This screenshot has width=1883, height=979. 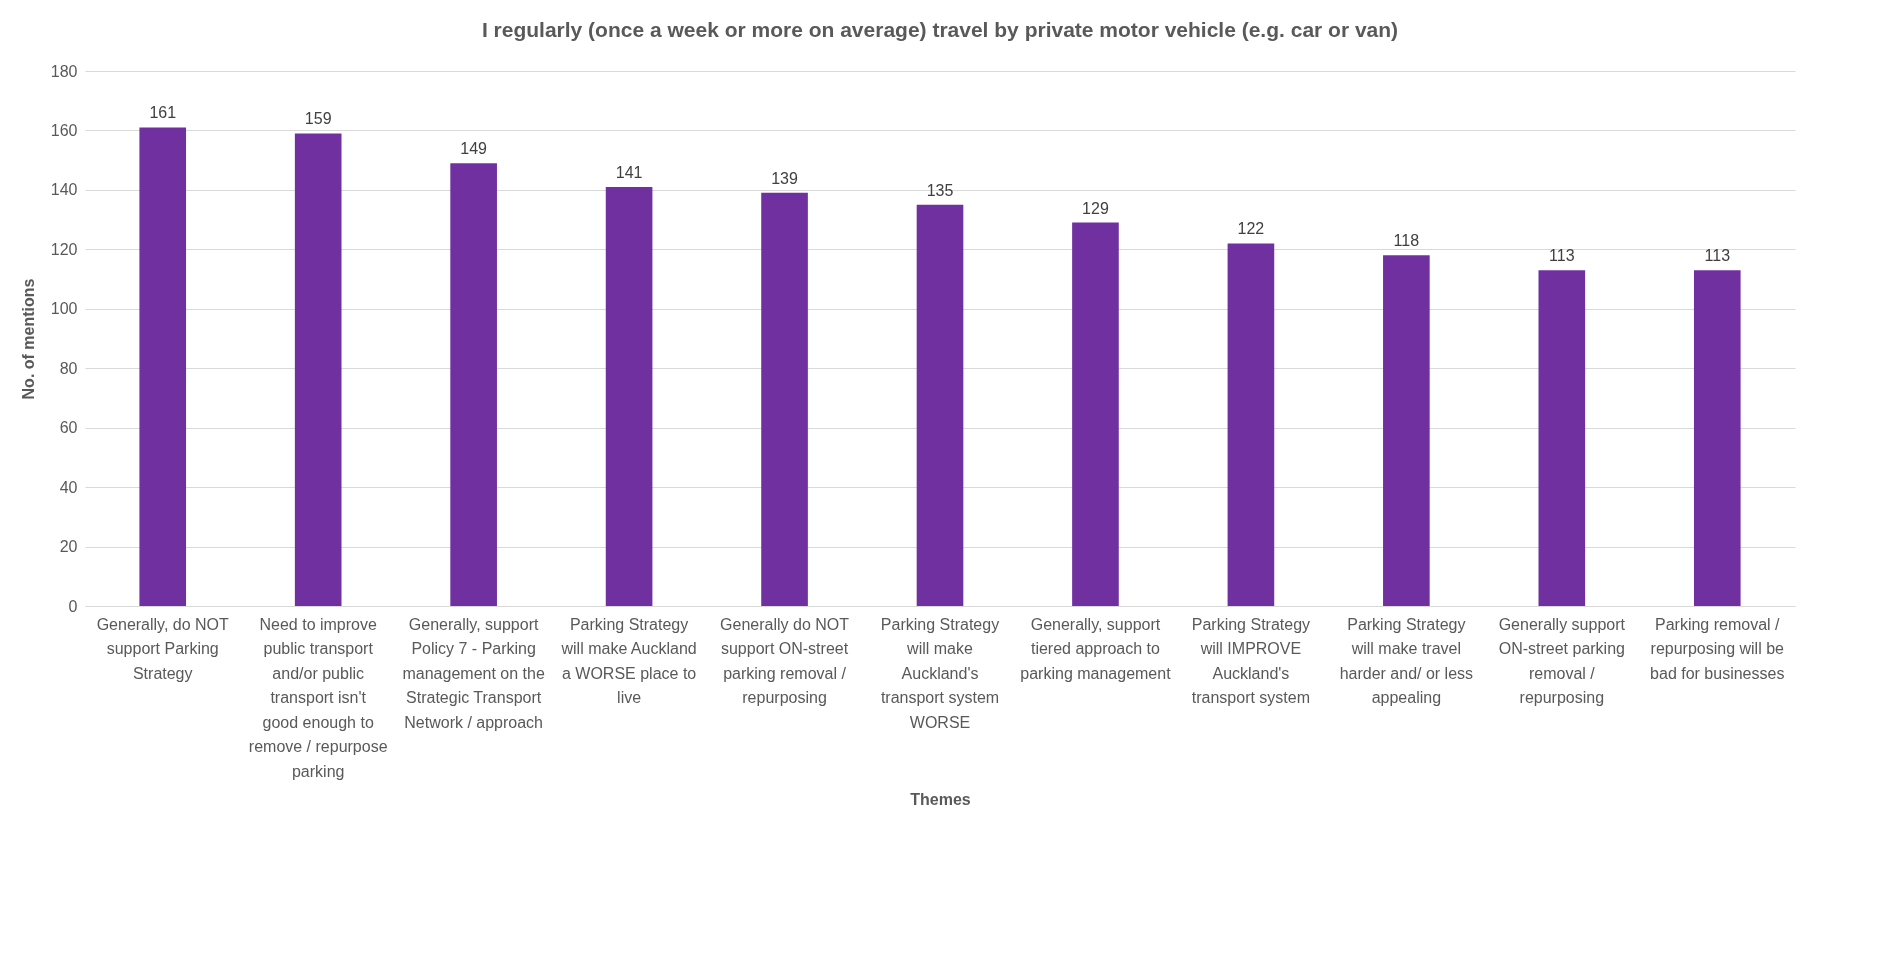 What do you see at coordinates (163, 113) in the screenshot?
I see `data-label: 161` at bounding box center [163, 113].